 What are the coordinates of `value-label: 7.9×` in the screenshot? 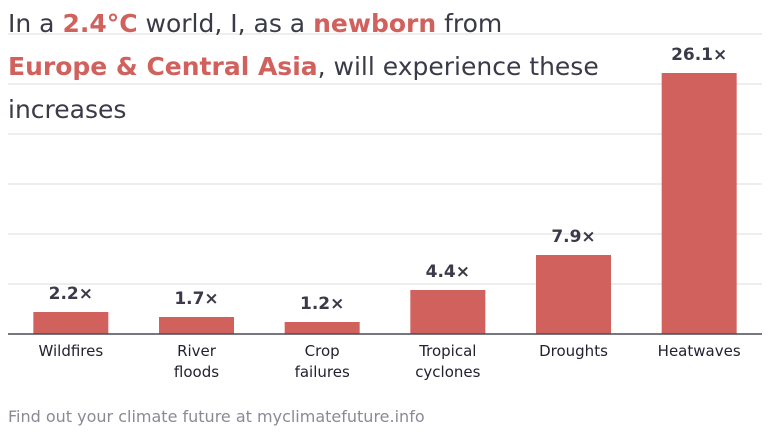 It's located at (573, 237).